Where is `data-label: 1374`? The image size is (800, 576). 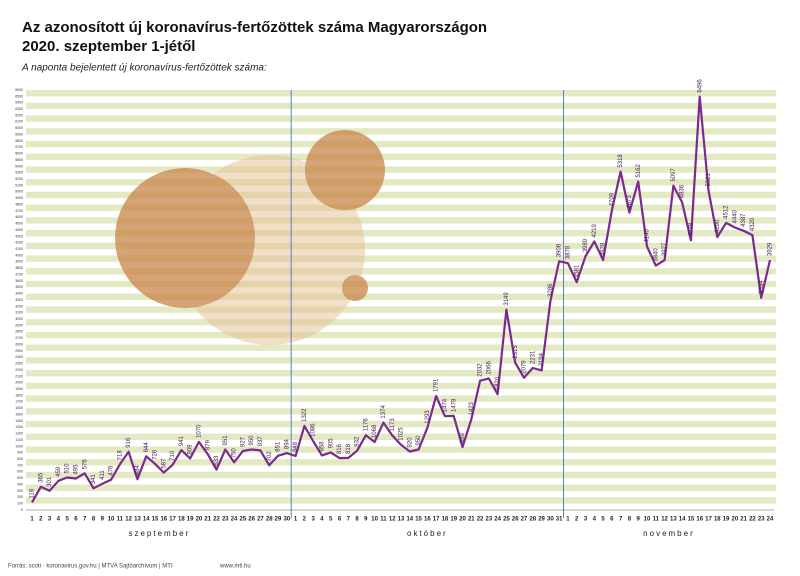 data-label: 1374 is located at coordinates (384, 412).